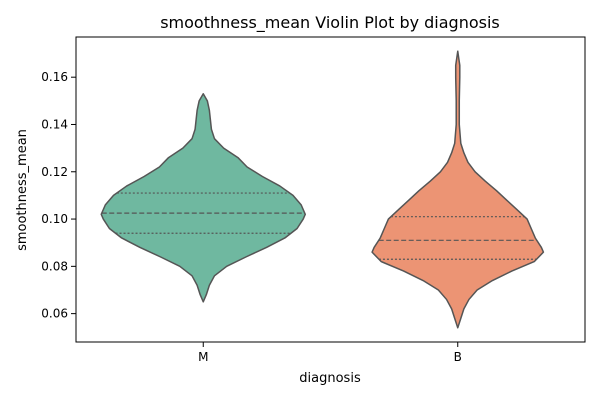 This screenshot has height=400, width=600. I want to click on y-axis-label: smoothness_mean, so click(22, 190).